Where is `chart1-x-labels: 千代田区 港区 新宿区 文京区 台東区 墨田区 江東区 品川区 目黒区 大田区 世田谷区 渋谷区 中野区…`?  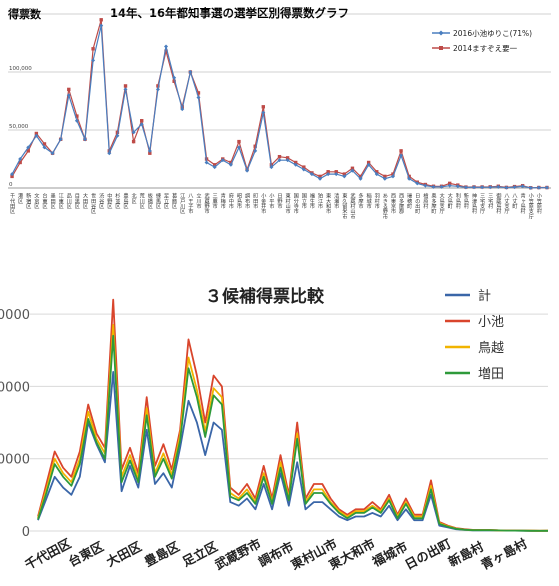 chart1-x-labels: 千代田区 港区 新宿区 文京区 台東区 墨田区 江東区 品川区 目黒区 大田区 世田谷区 渋谷区 中野区… is located at coordinates (275, 206).